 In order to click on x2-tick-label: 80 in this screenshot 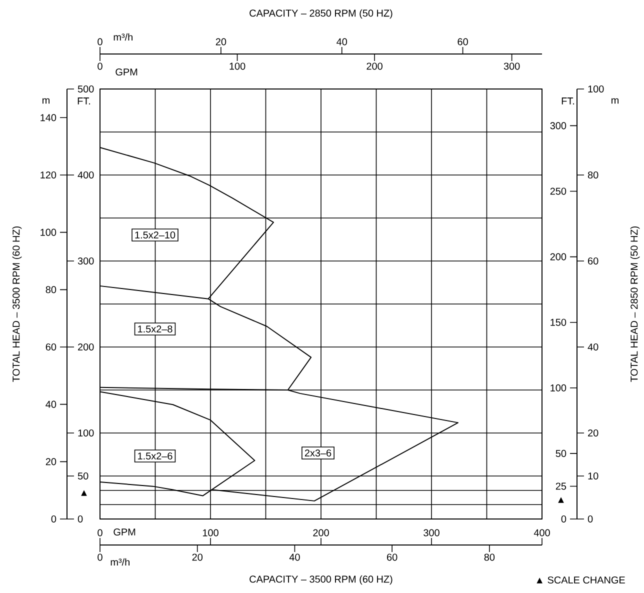, I will do `click(489, 557)`.